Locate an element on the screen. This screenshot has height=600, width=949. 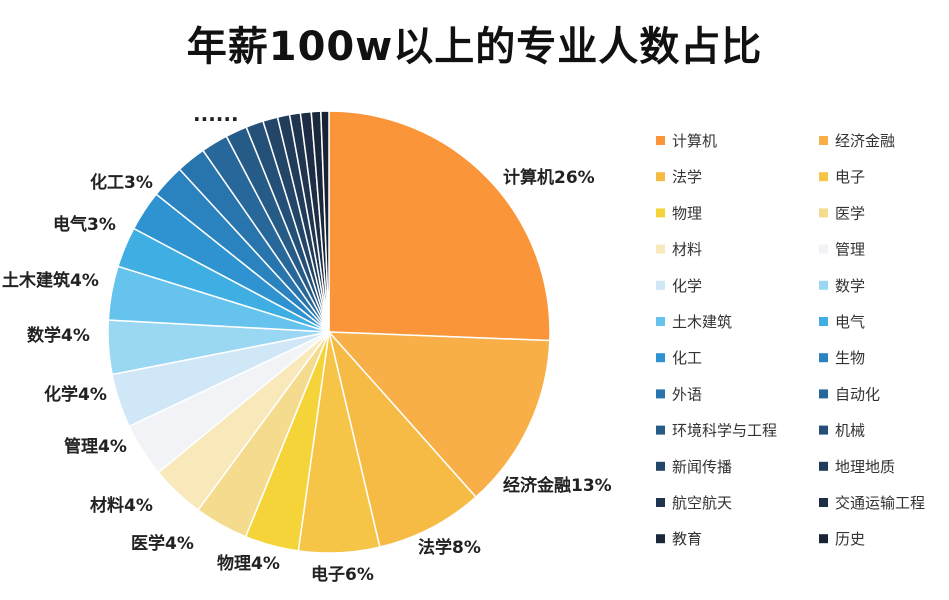
slice-label-电气: 电气3% is located at coordinates (84, 224).